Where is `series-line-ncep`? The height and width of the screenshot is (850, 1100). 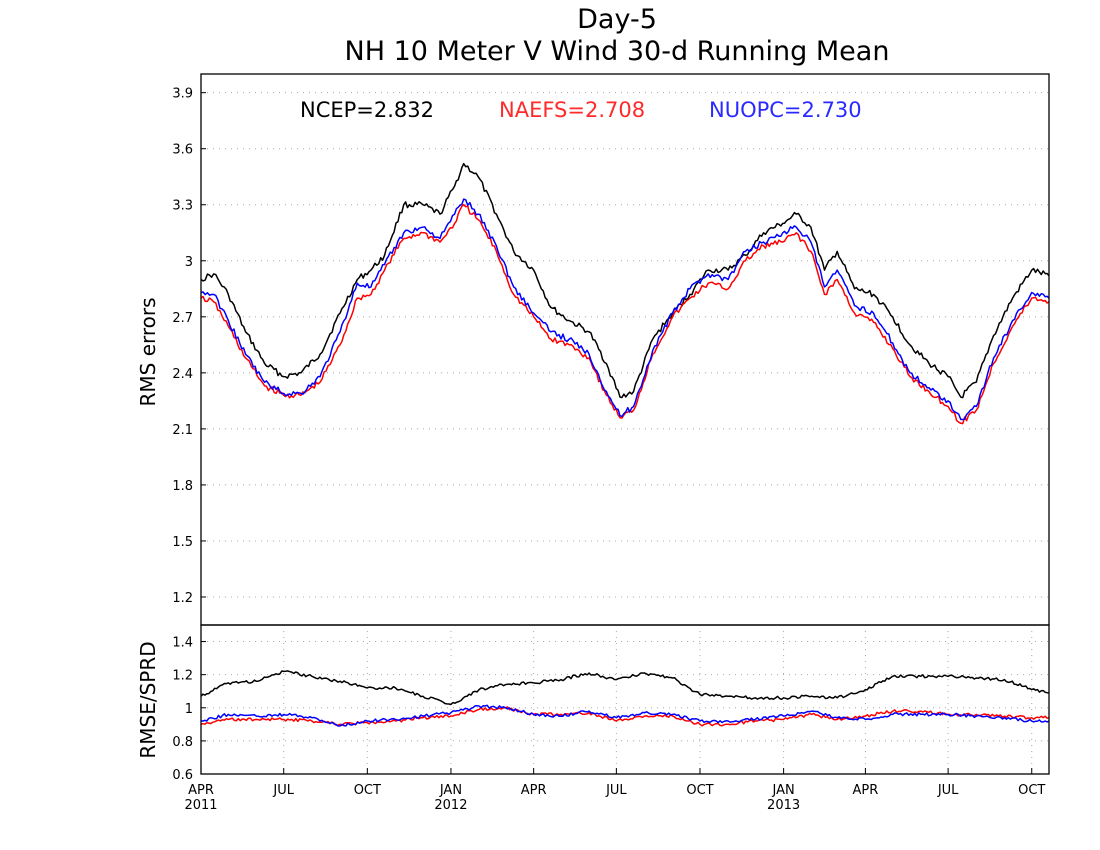 series-line-ncep is located at coordinates (625, 688).